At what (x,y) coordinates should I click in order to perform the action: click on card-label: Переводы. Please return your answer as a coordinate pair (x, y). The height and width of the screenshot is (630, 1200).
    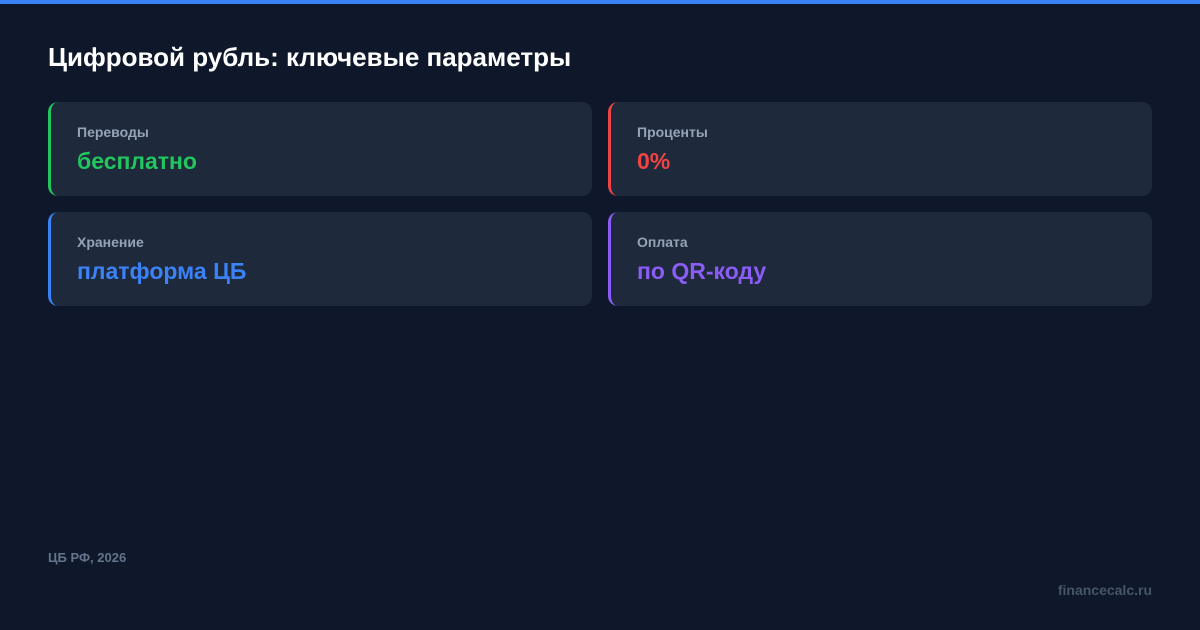
    Looking at the image, I should click on (113, 132).